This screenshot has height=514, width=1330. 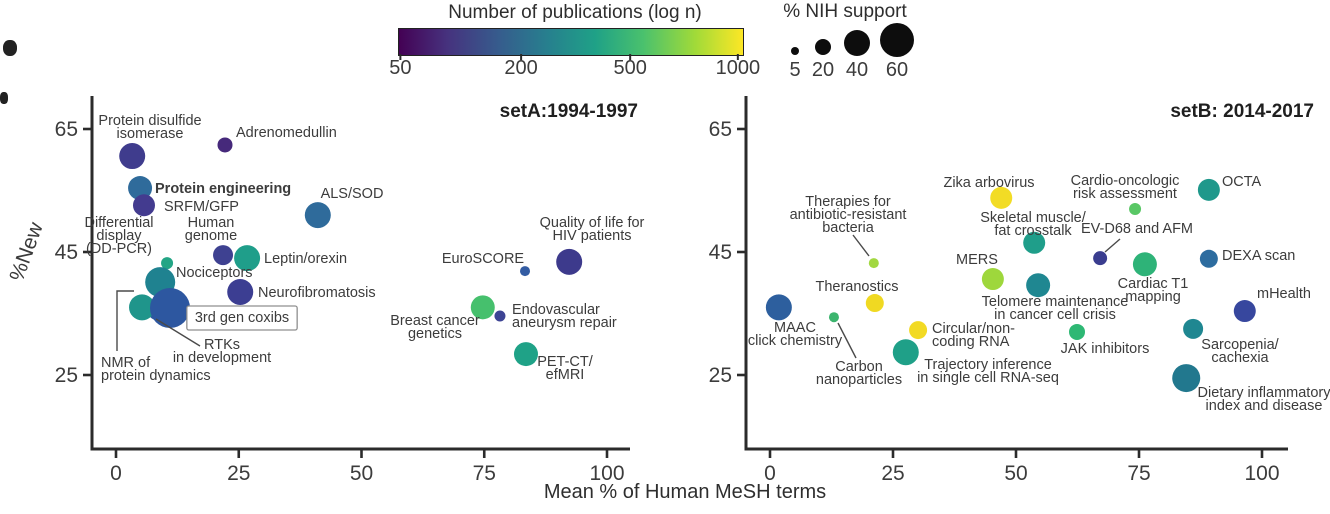 What do you see at coordinates (1033, 224) in the screenshot?
I see `point-label-skeletal-muscle-fat-crosstalk: Skeletal muscle/fat crosstalk` at bounding box center [1033, 224].